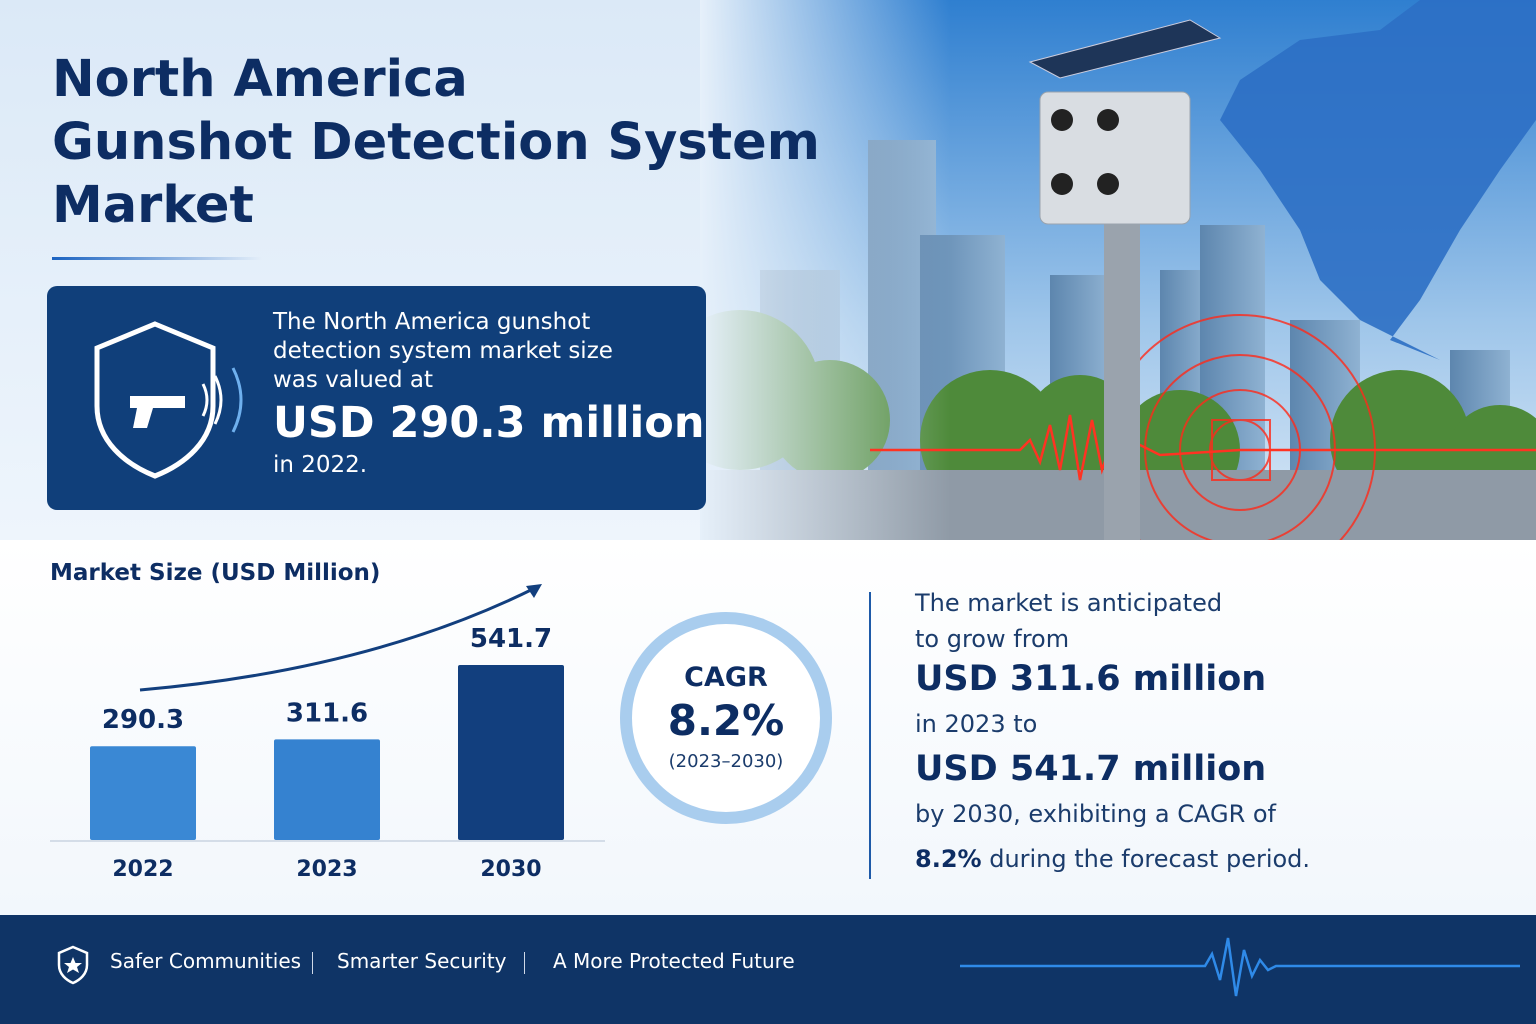 This screenshot has width=1536, height=1024. What do you see at coordinates (1069, 603) in the screenshot?
I see `summary-line: The market is anticipated` at bounding box center [1069, 603].